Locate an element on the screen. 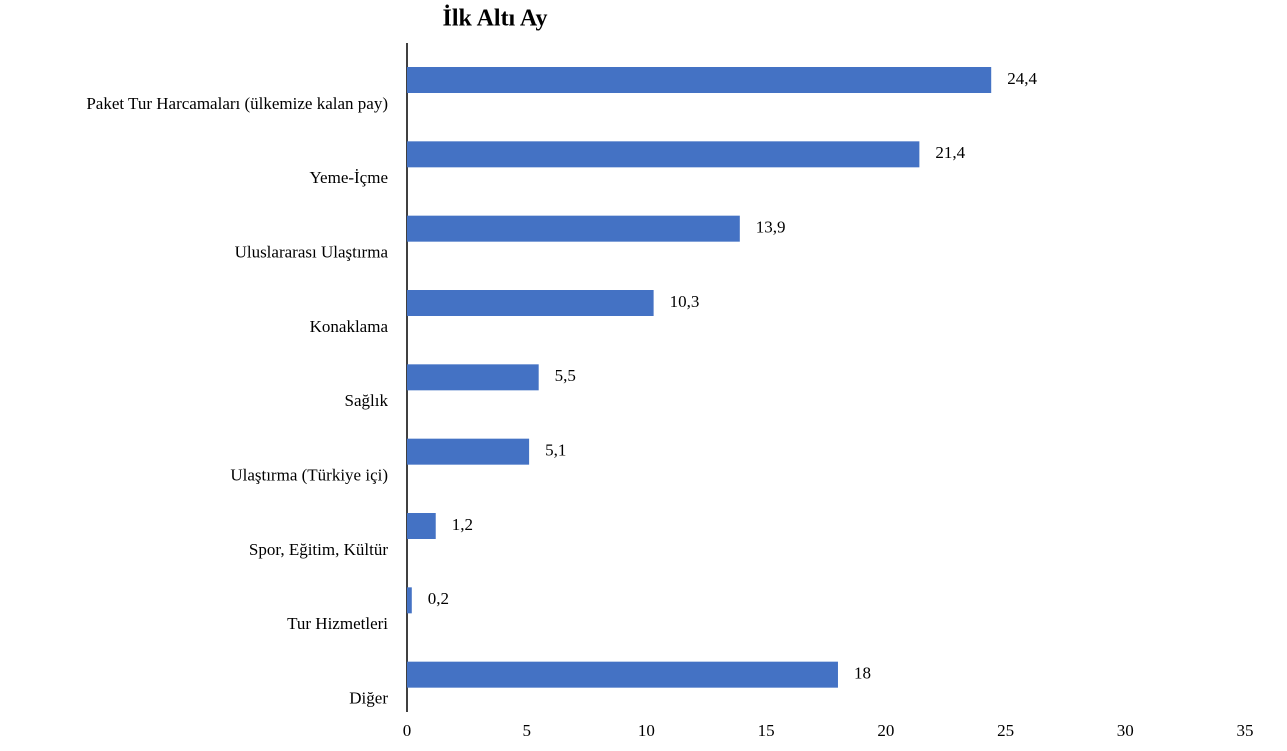  value-label: 18 is located at coordinates (862, 673).